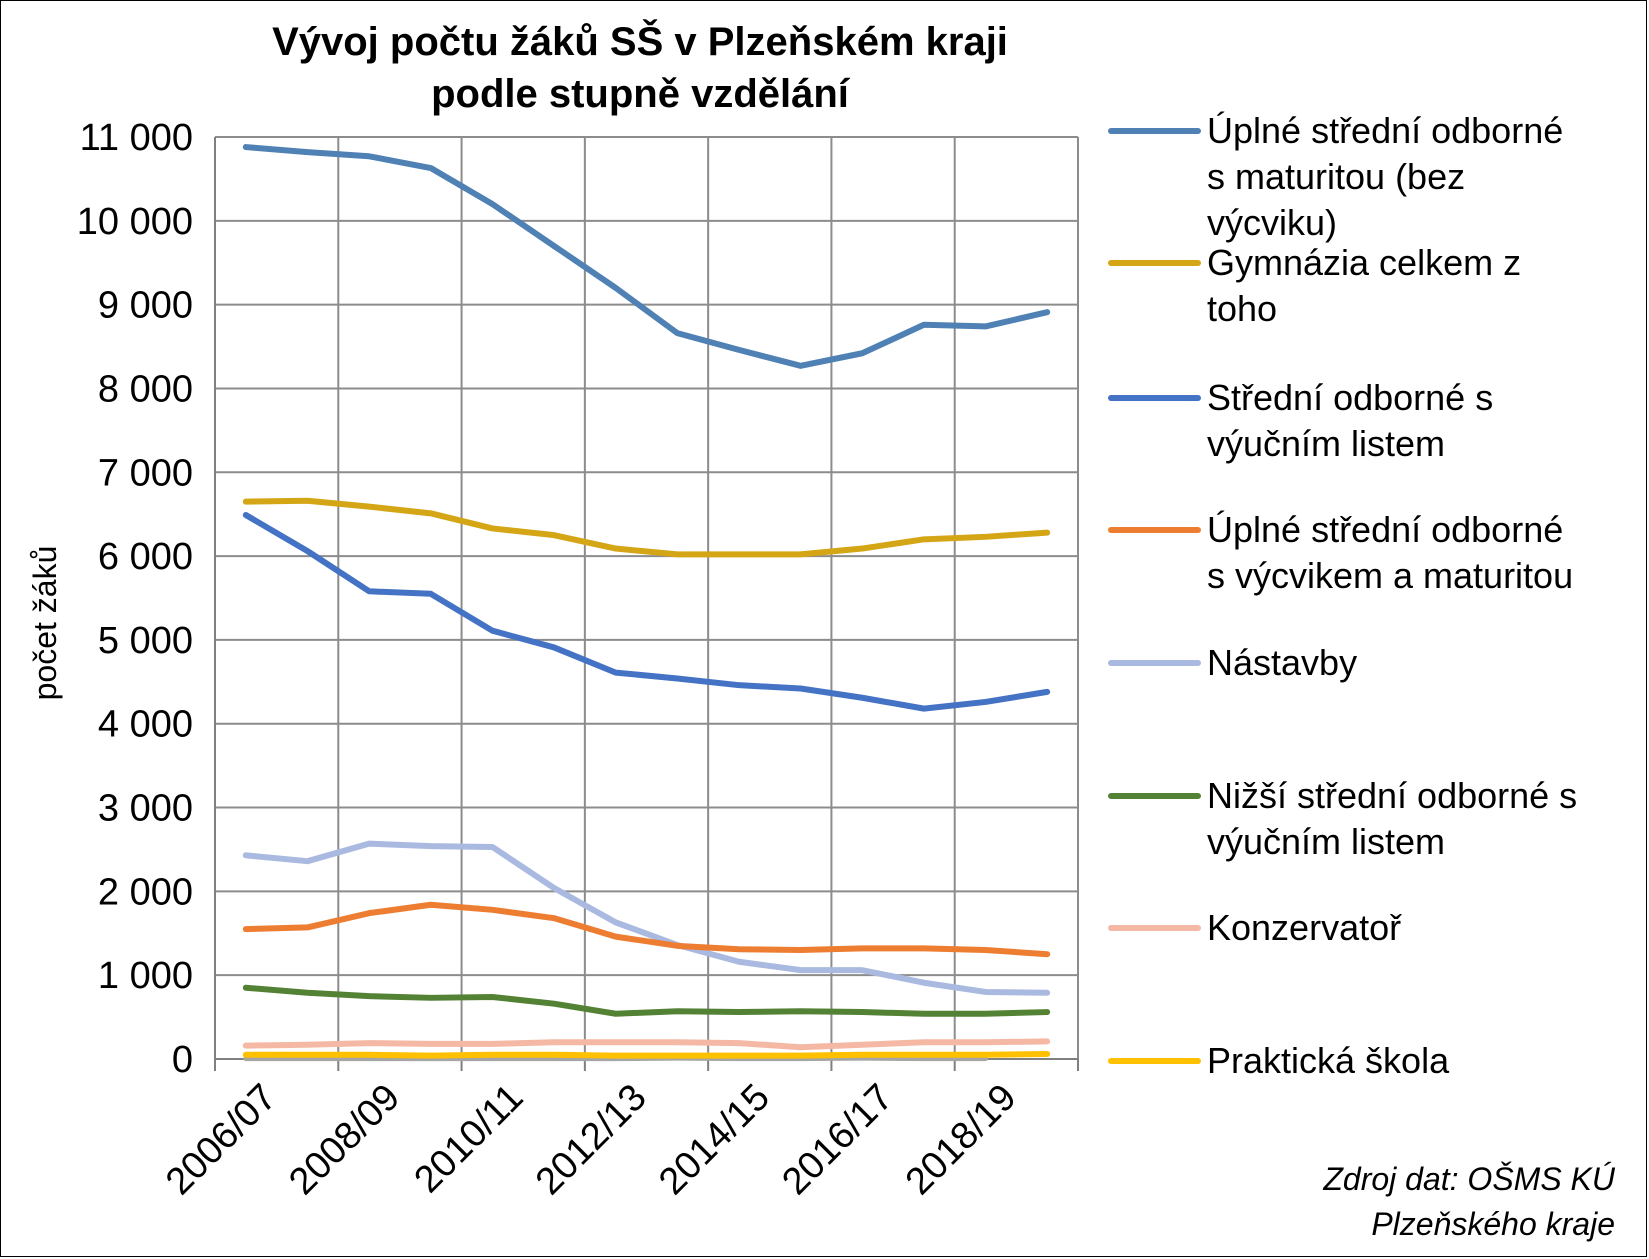  What do you see at coordinates (182, 1060) in the screenshot?
I see `y-tick-label: 0` at bounding box center [182, 1060].